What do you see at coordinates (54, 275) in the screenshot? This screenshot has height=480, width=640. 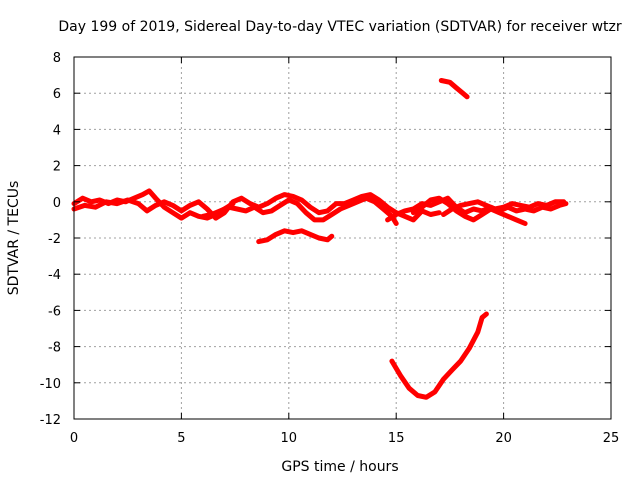 I see `y-tick-label: -4` at bounding box center [54, 275].